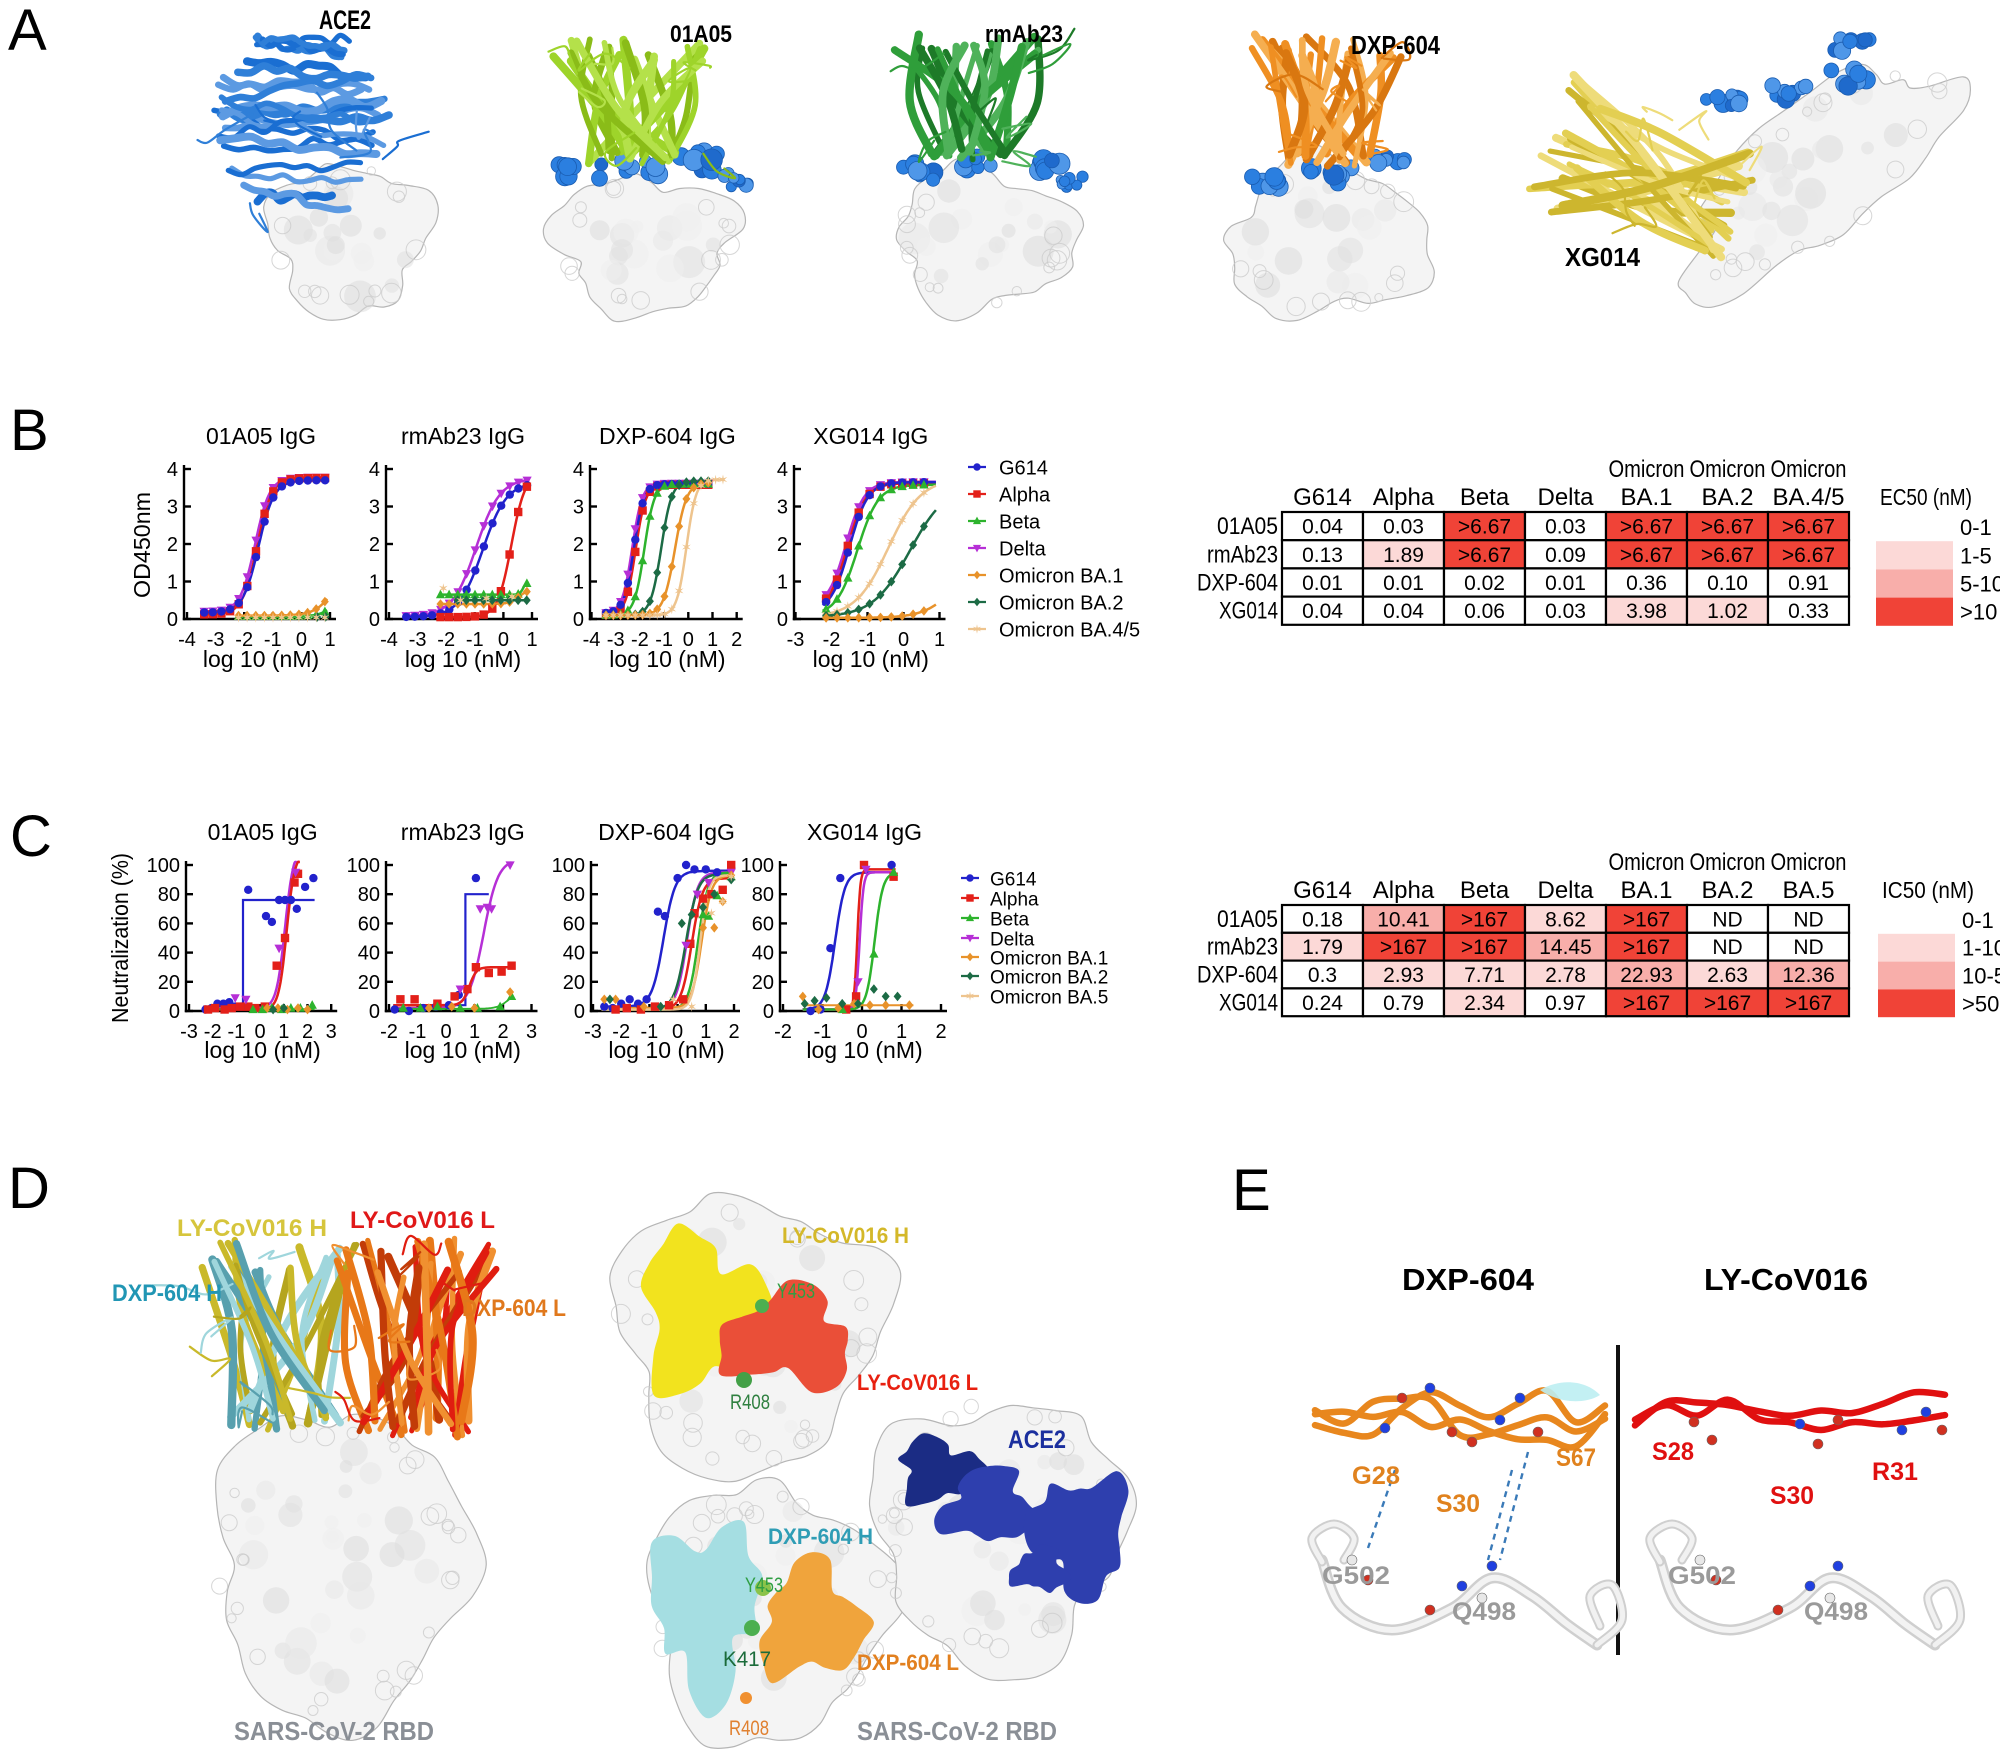  Describe the element at coordinates (1049, 998) in the screenshot. I see `svg-text: Omicron BA.5` at that location.